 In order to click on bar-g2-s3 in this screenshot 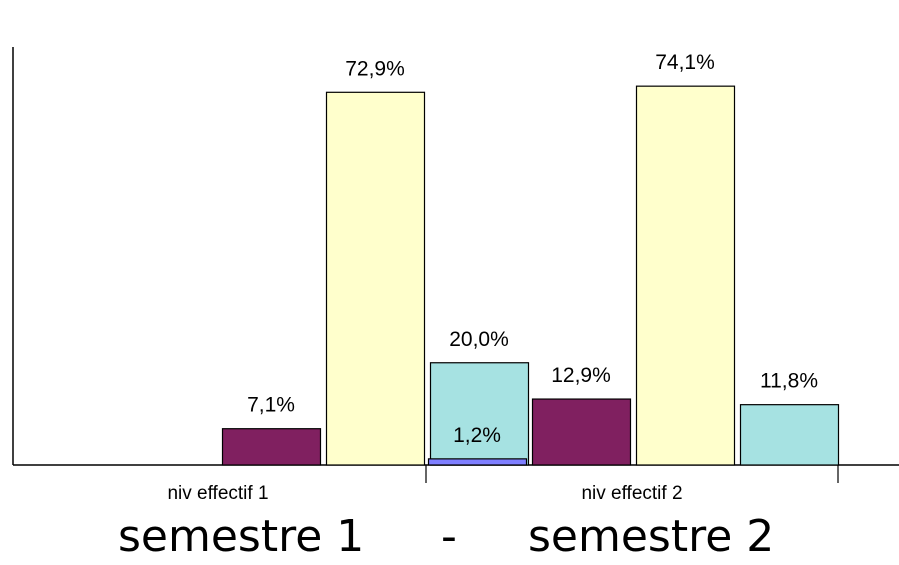, I will do `click(685, 275)`.